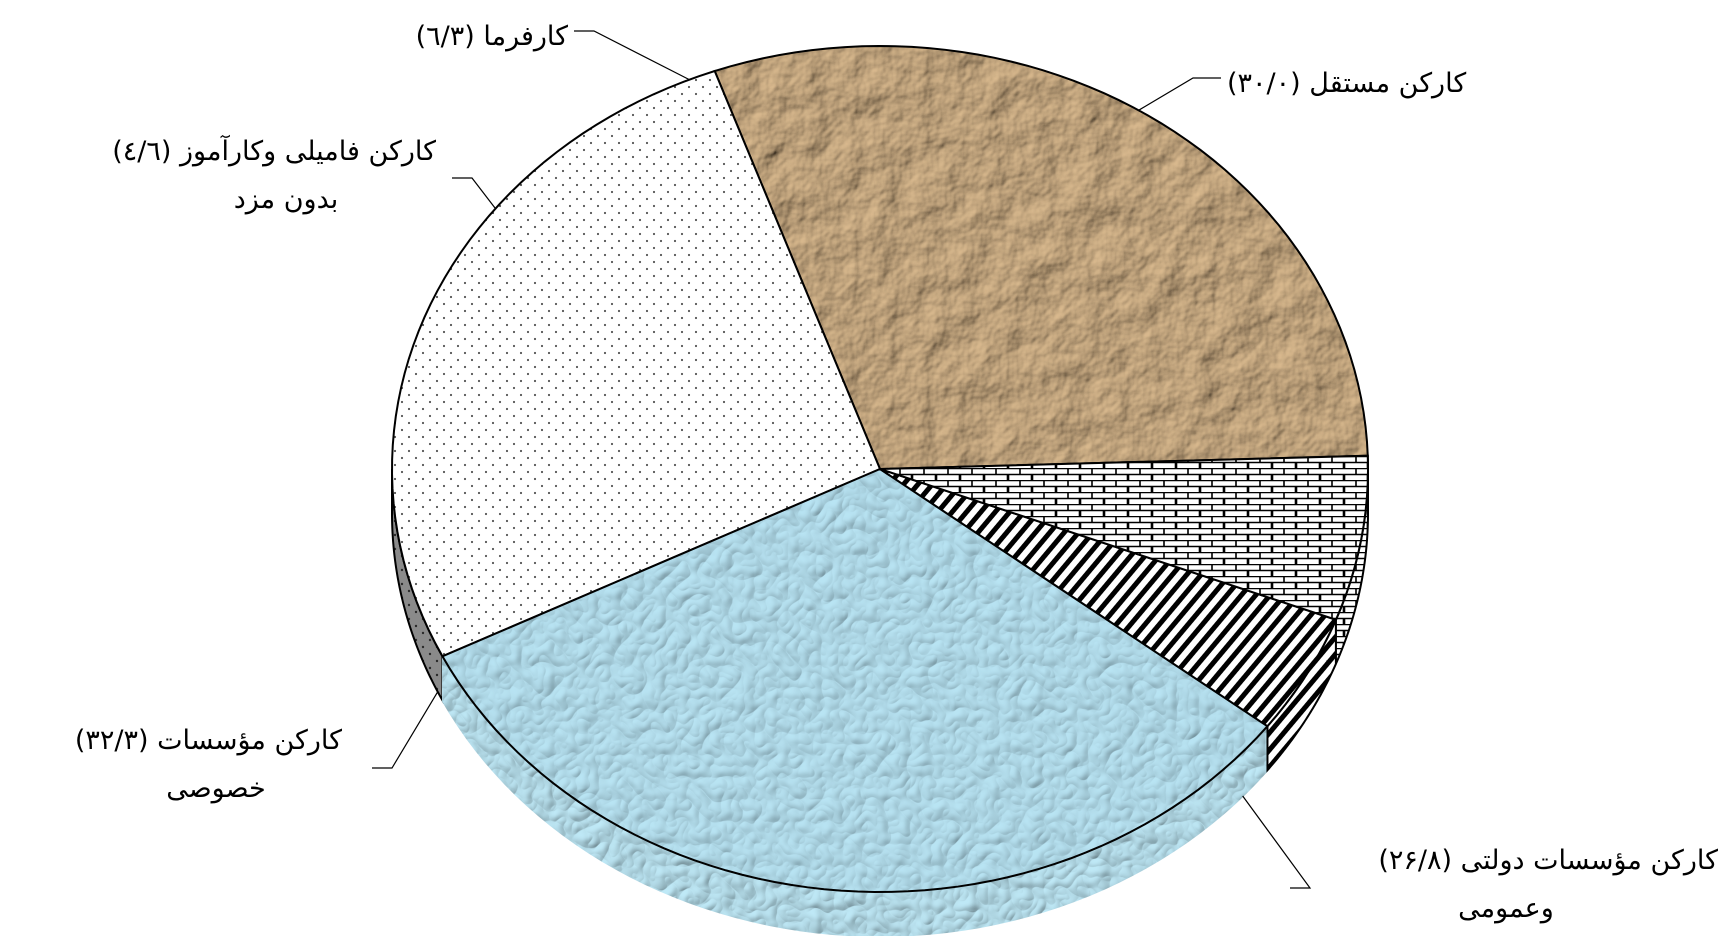 Image resolution: width=1720 pixels, height=952 pixels. Describe the element at coordinates (1548, 860) in the screenshot. I see `slice-label-1: (۲۶/۸) کارکن مؤسسات دولتی` at that location.